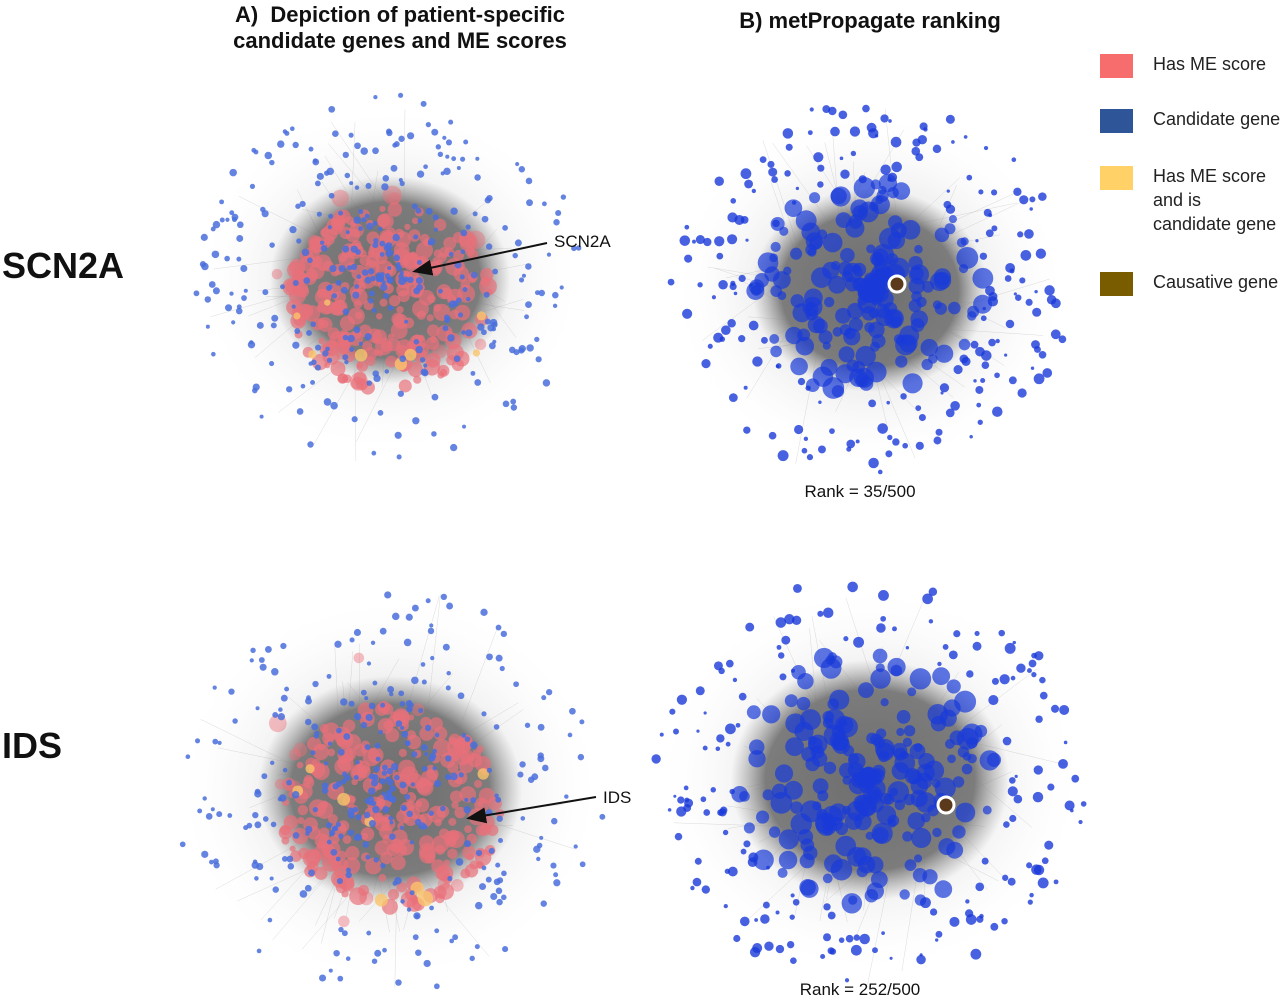 The height and width of the screenshot is (1000, 1280). I want to click on row-label-scn2a: SCN2A, so click(63, 265).